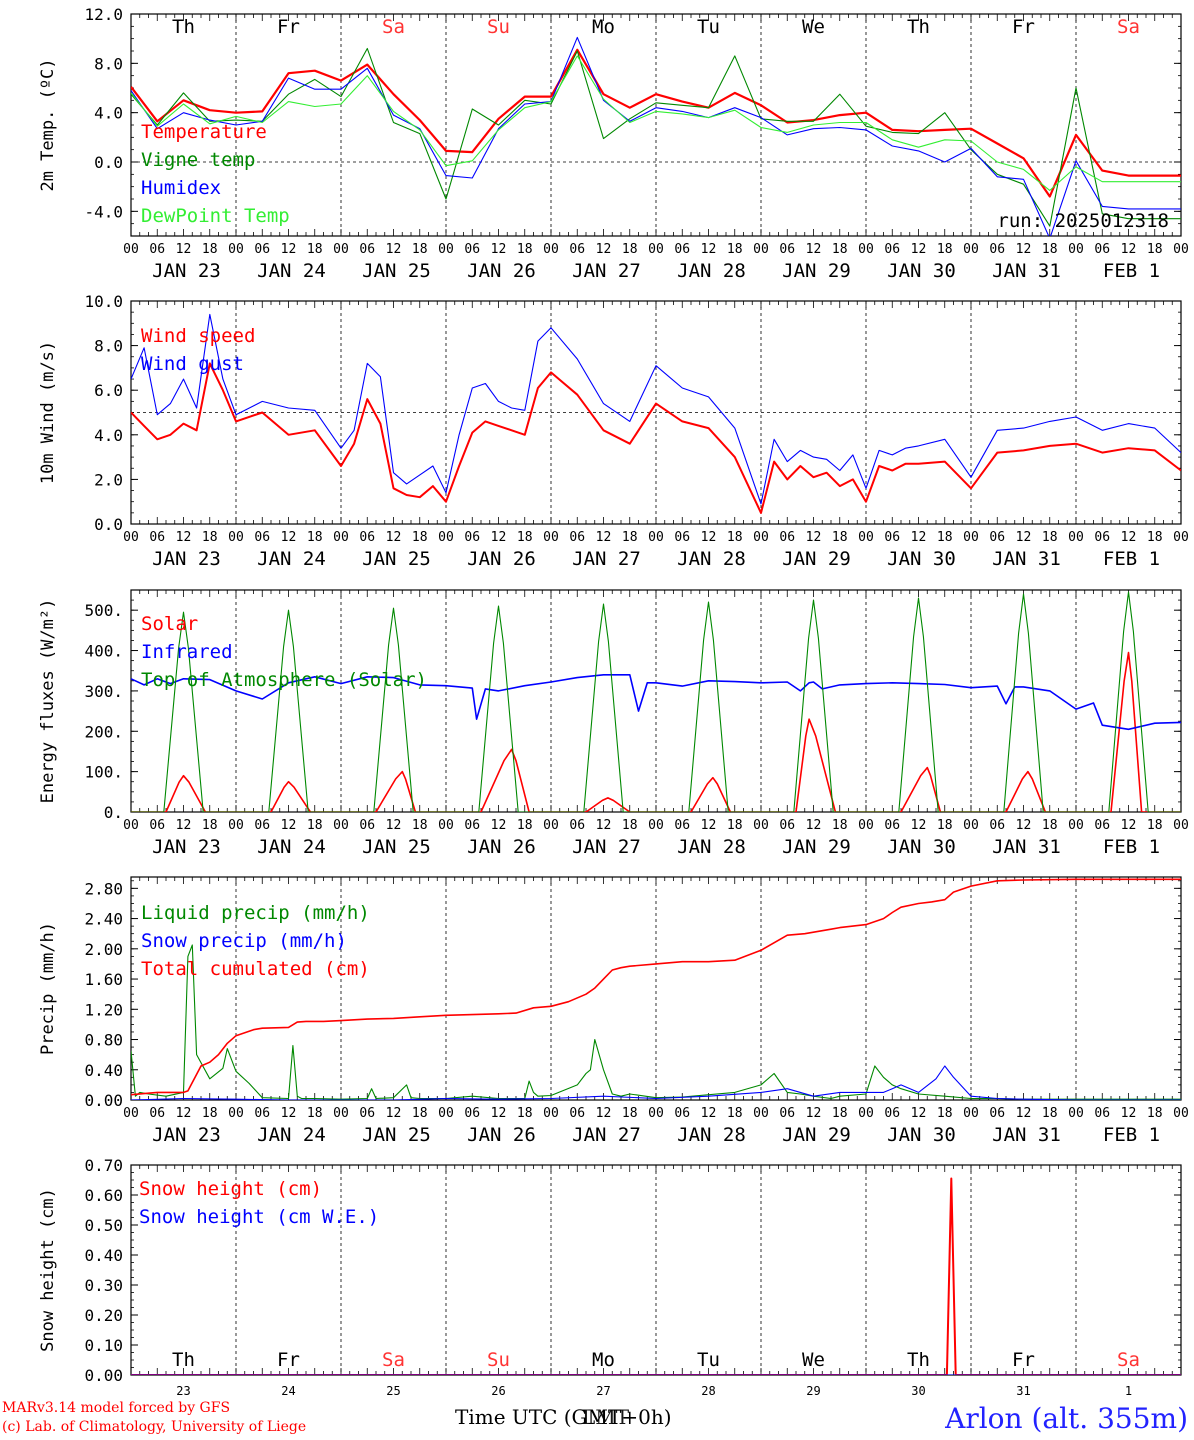 This screenshot has width=1194, height=1440. What do you see at coordinates (501, 271) in the screenshot?
I see `x-date-label: JAN 26` at bounding box center [501, 271].